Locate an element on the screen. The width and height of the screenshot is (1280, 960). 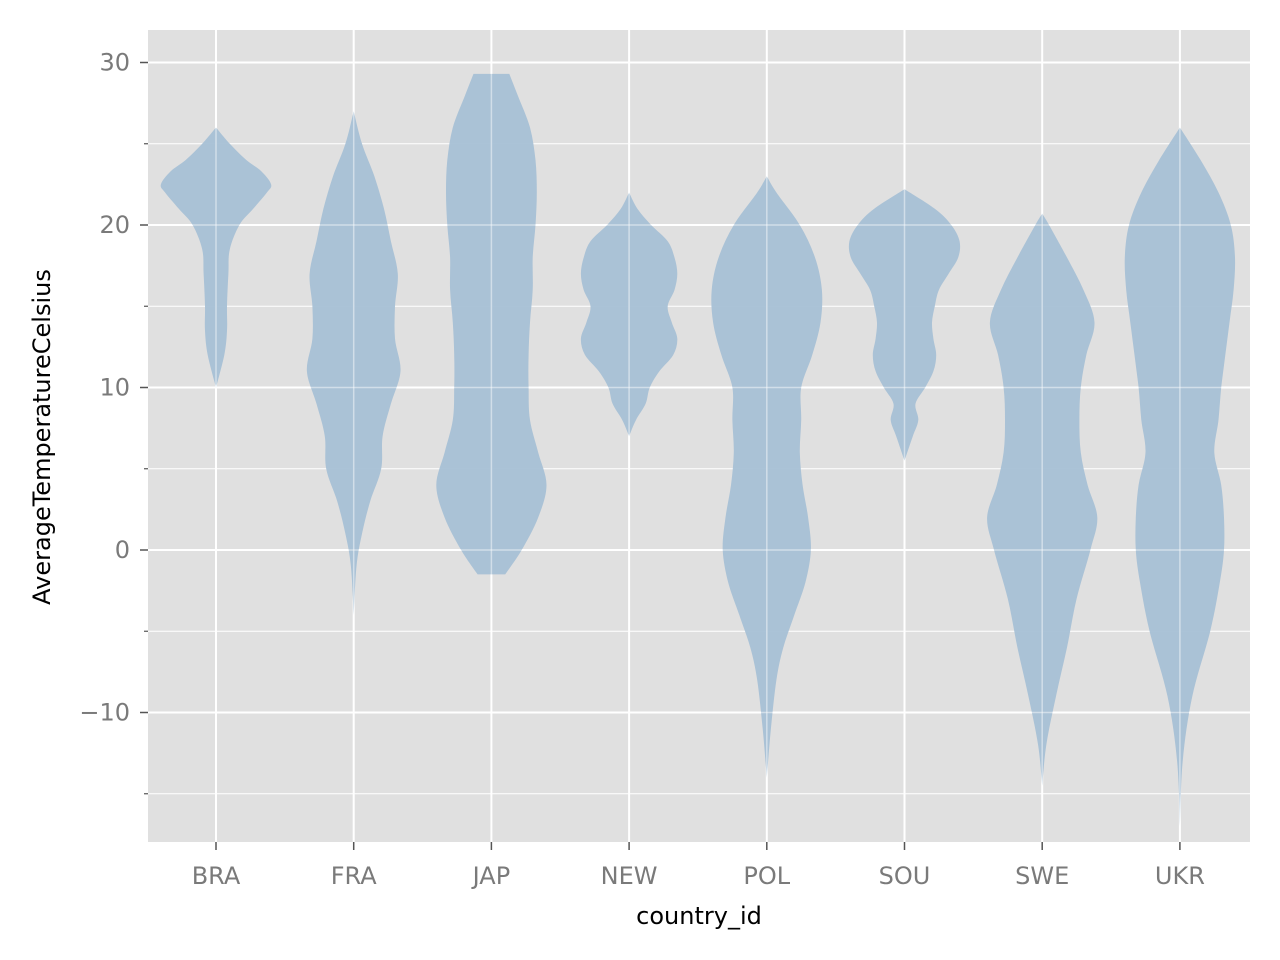
x-tick-label-swe: SWE is located at coordinates (1042, 876).